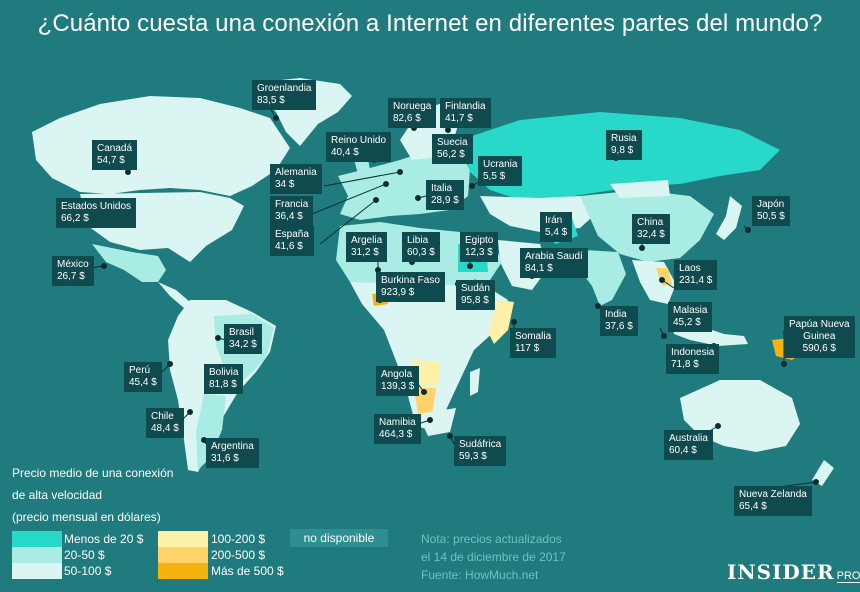 The width and height of the screenshot is (860, 592). I want to click on label-peru: Perú 45,4 $, so click(143, 377).